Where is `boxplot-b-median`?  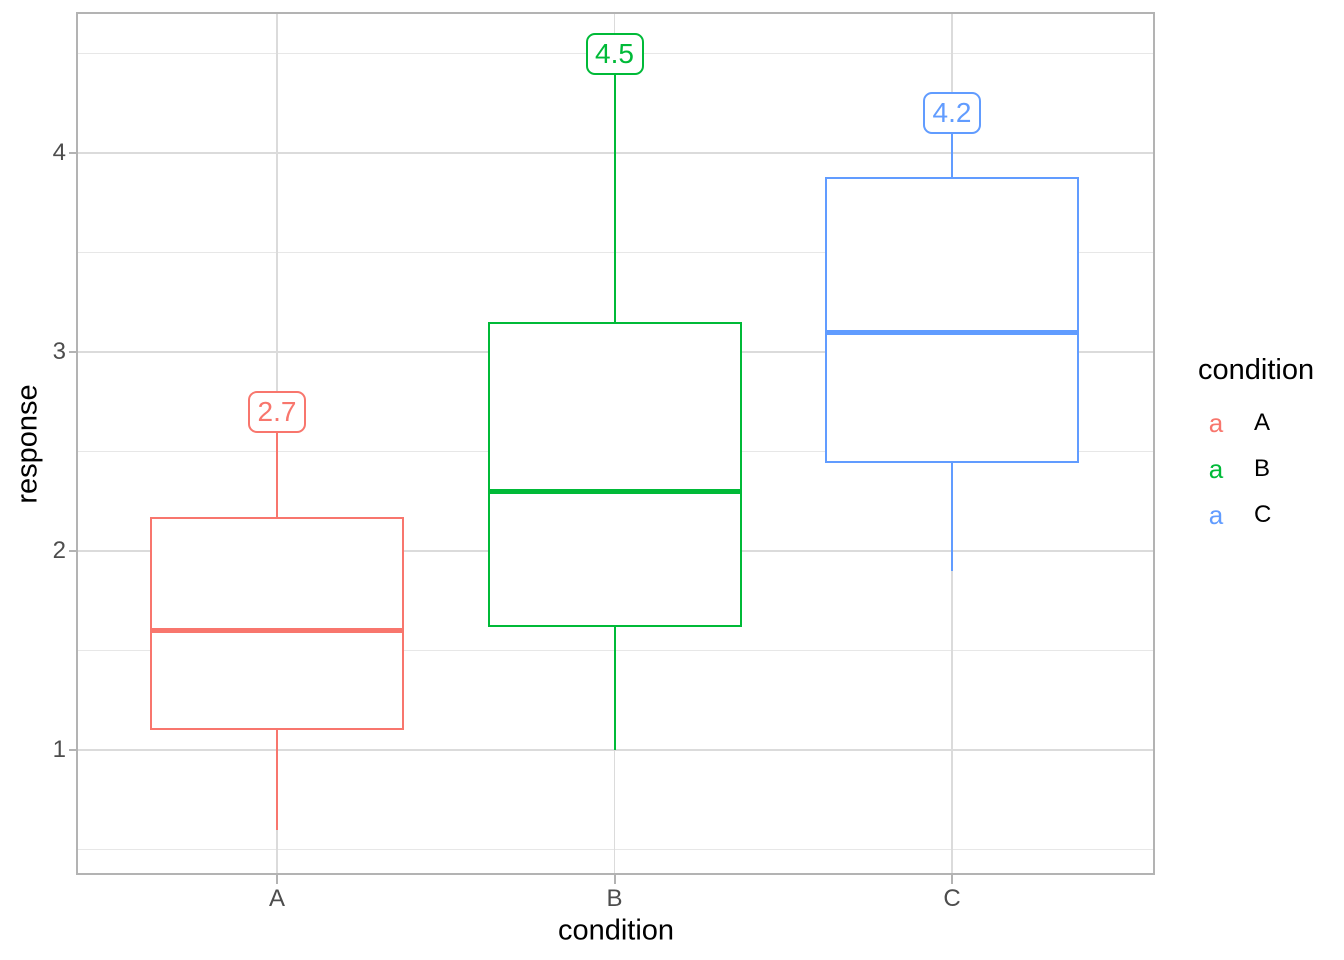
boxplot-b-median is located at coordinates (614, 491).